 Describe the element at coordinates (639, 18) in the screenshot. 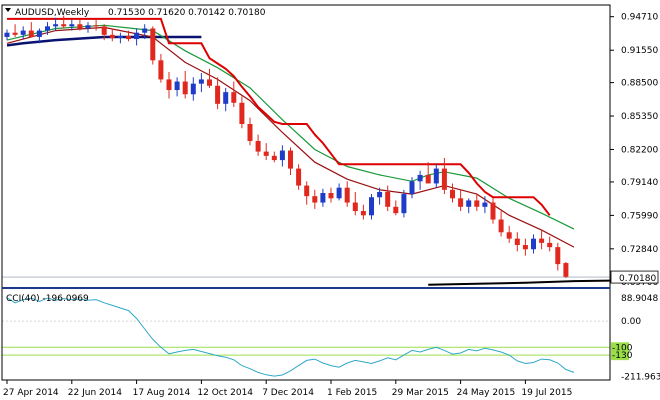

I see `price-tick-label: 0.94710` at that location.